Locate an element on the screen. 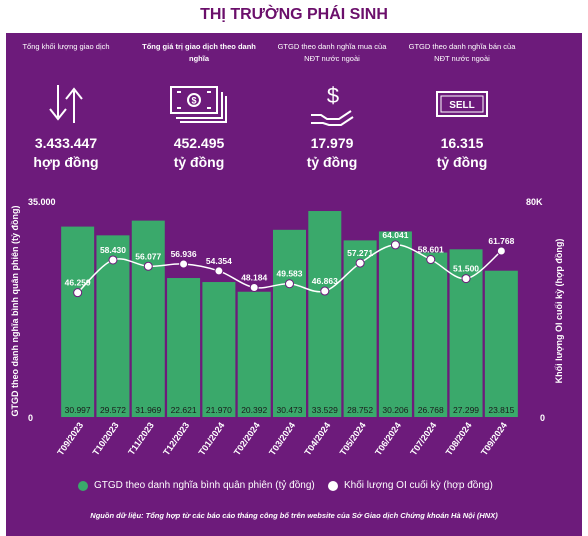  stat-value: 16.315 is located at coordinates (462, 143).